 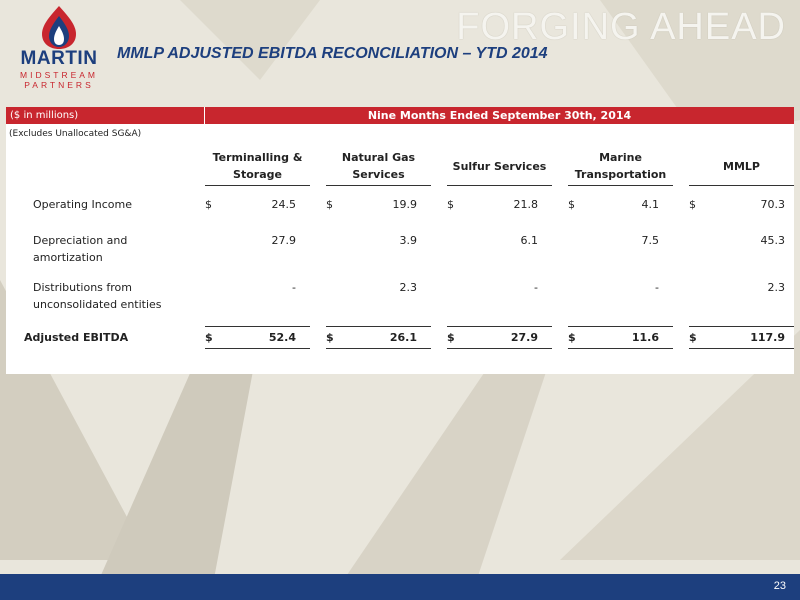 What do you see at coordinates (767, 337) in the screenshot?
I see `table-cell: 117.9` at bounding box center [767, 337].